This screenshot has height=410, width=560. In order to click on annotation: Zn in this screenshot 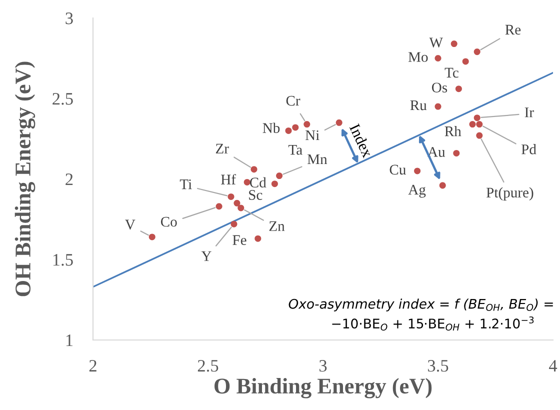, I will do `click(277, 226)`.